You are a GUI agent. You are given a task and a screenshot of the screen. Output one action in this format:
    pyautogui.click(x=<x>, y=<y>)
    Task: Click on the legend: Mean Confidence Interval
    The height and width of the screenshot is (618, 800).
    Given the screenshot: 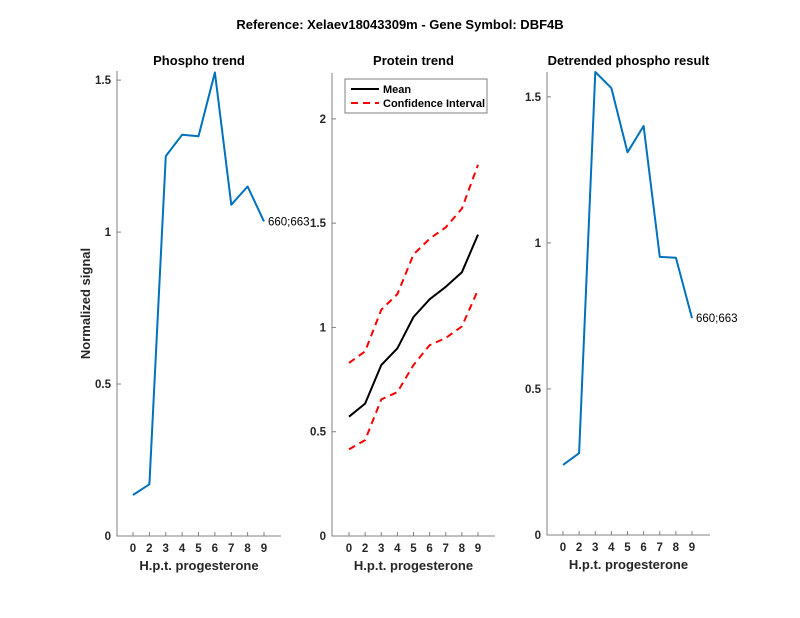 What is the action you would take?
    pyautogui.click(x=416, y=96)
    